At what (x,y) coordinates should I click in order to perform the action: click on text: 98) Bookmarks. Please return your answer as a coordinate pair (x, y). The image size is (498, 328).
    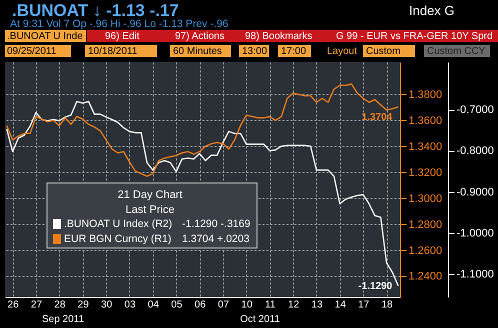
    Looking at the image, I should click on (278, 36).